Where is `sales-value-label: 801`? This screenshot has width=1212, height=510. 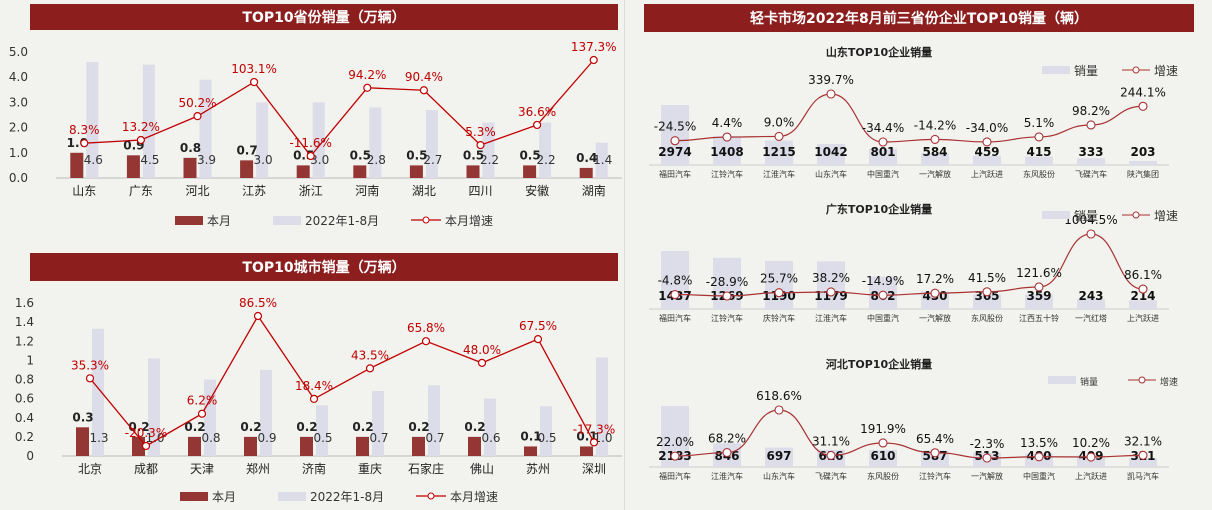 sales-value-label: 801 is located at coordinates (882, 152).